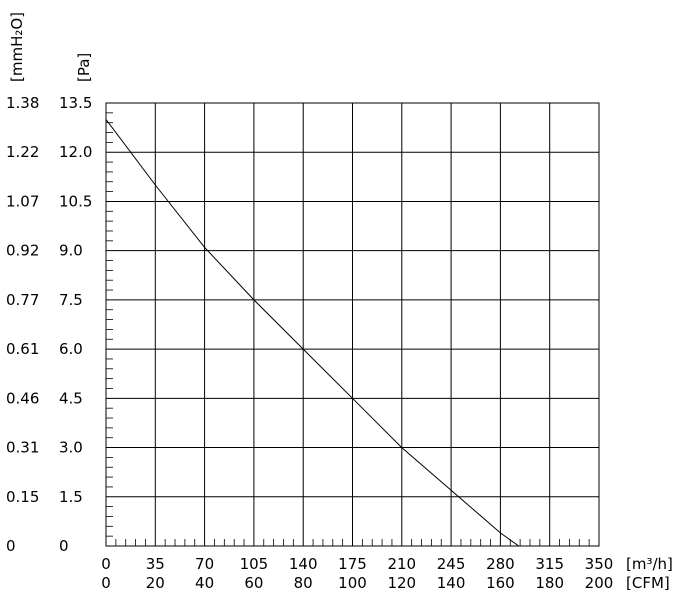  I want to click on y-tick-label-primary: 0, so click(64, 546).